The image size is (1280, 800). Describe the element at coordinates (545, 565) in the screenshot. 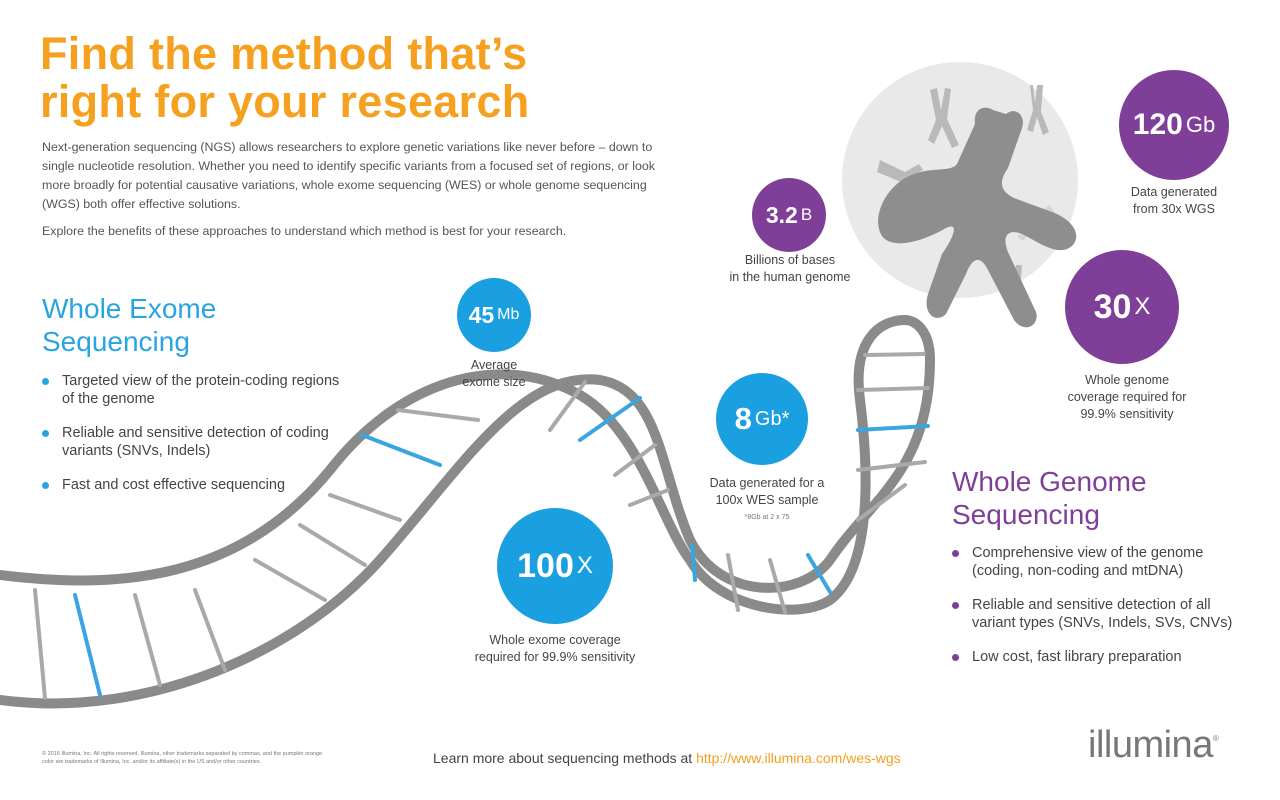

I see `stat-value: 100` at that location.